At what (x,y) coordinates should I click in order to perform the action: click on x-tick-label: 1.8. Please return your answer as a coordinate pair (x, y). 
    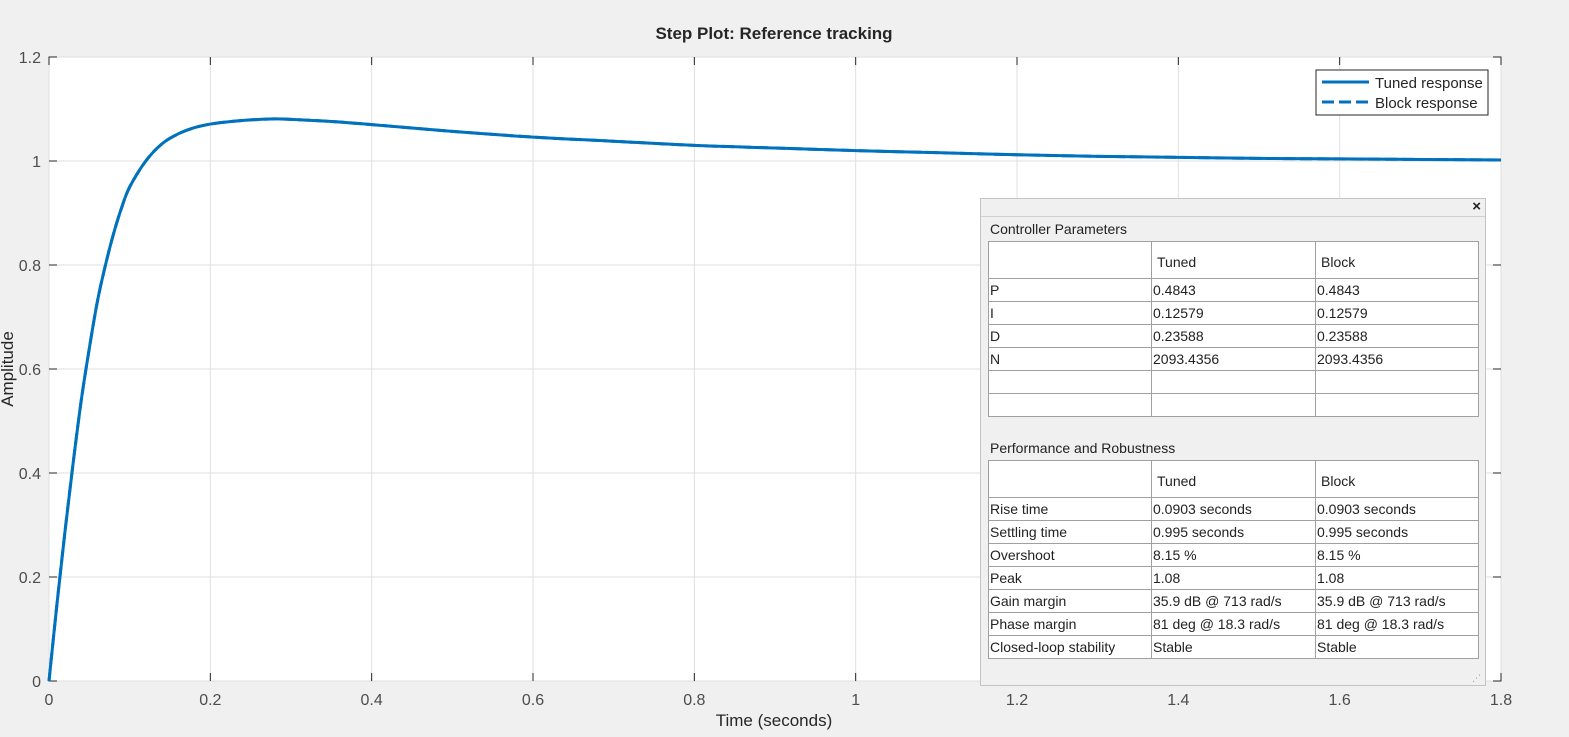
    Looking at the image, I should click on (1501, 700).